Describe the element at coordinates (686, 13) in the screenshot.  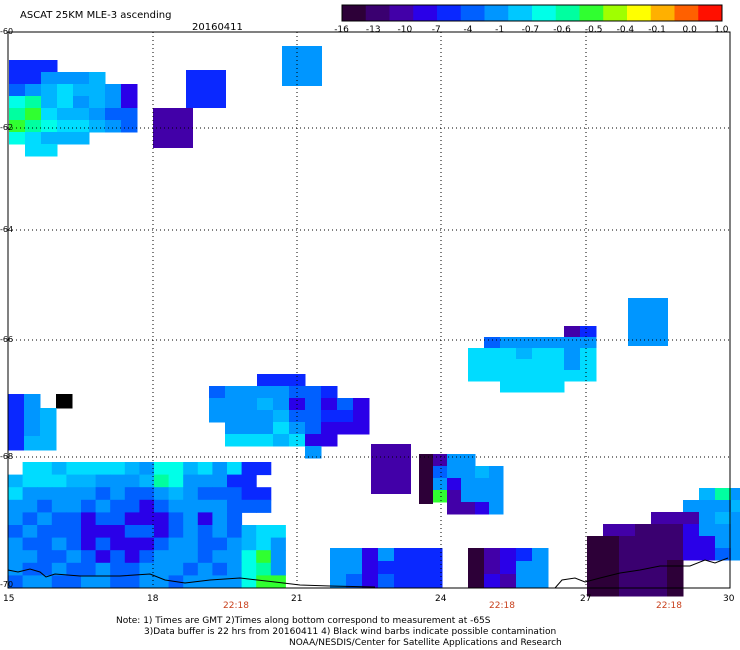
I see `colorbar-segment` at that location.